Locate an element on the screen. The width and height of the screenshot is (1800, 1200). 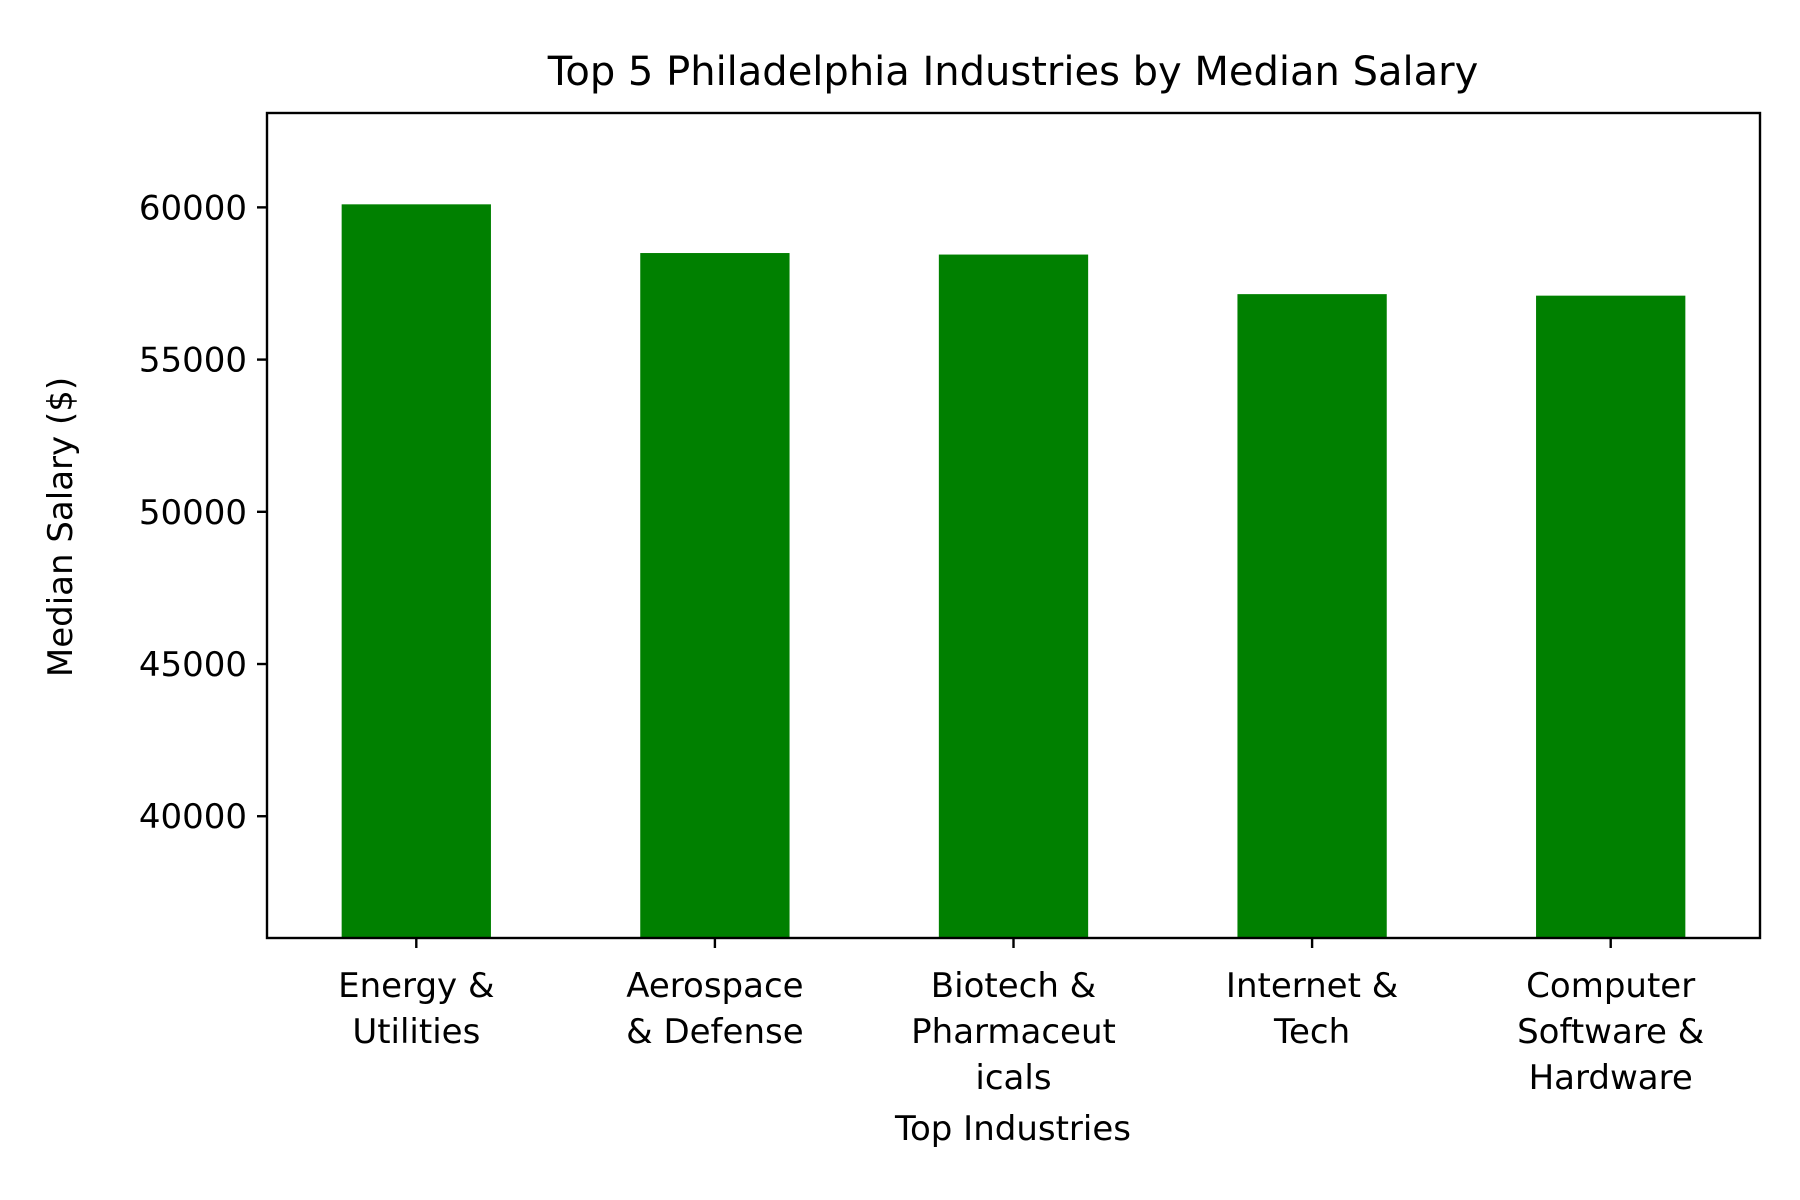
x-tick-label: Utilities is located at coordinates (416, 1032).